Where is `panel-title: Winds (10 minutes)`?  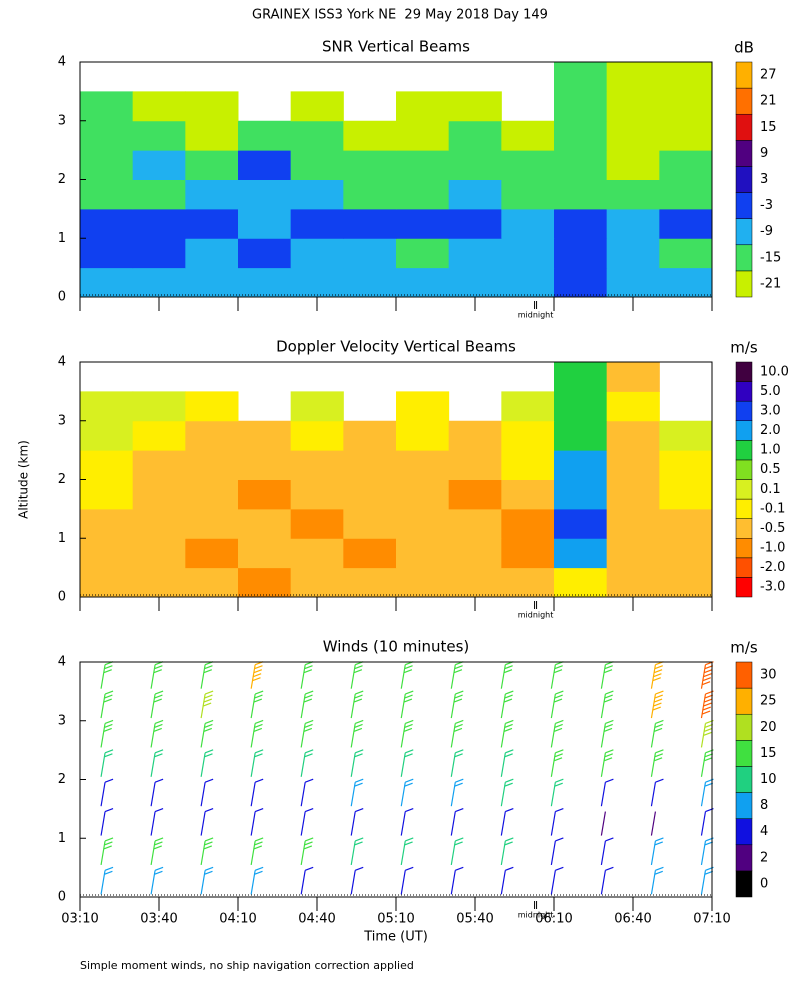 panel-title: Winds (10 minutes) is located at coordinates (396, 647).